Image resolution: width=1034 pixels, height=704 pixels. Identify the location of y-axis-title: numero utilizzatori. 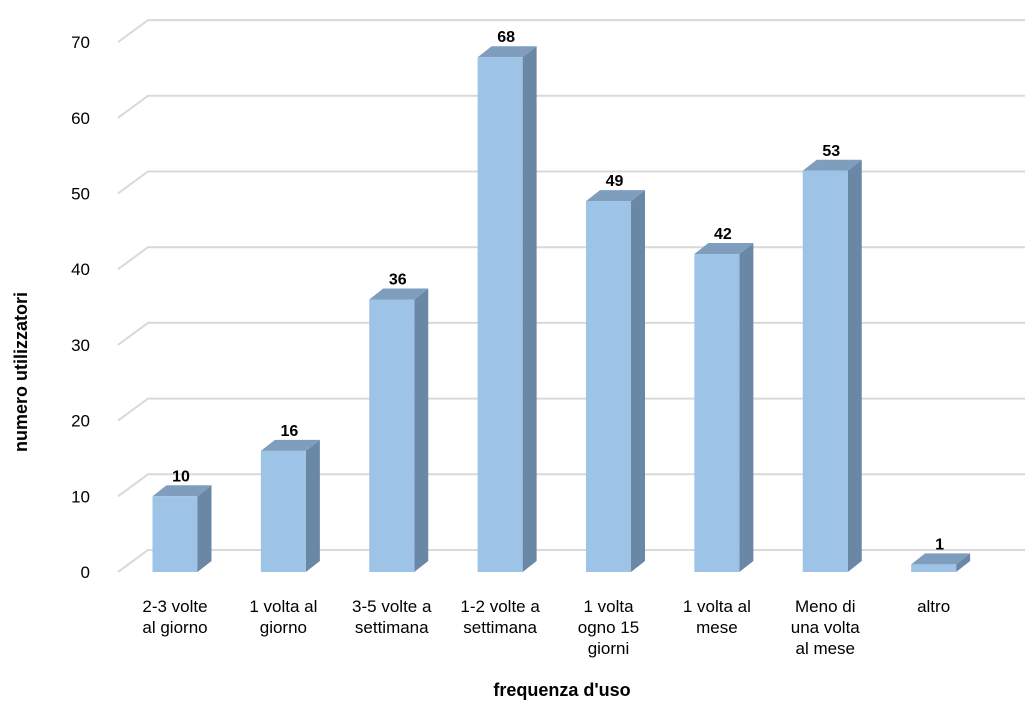
(21, 372).